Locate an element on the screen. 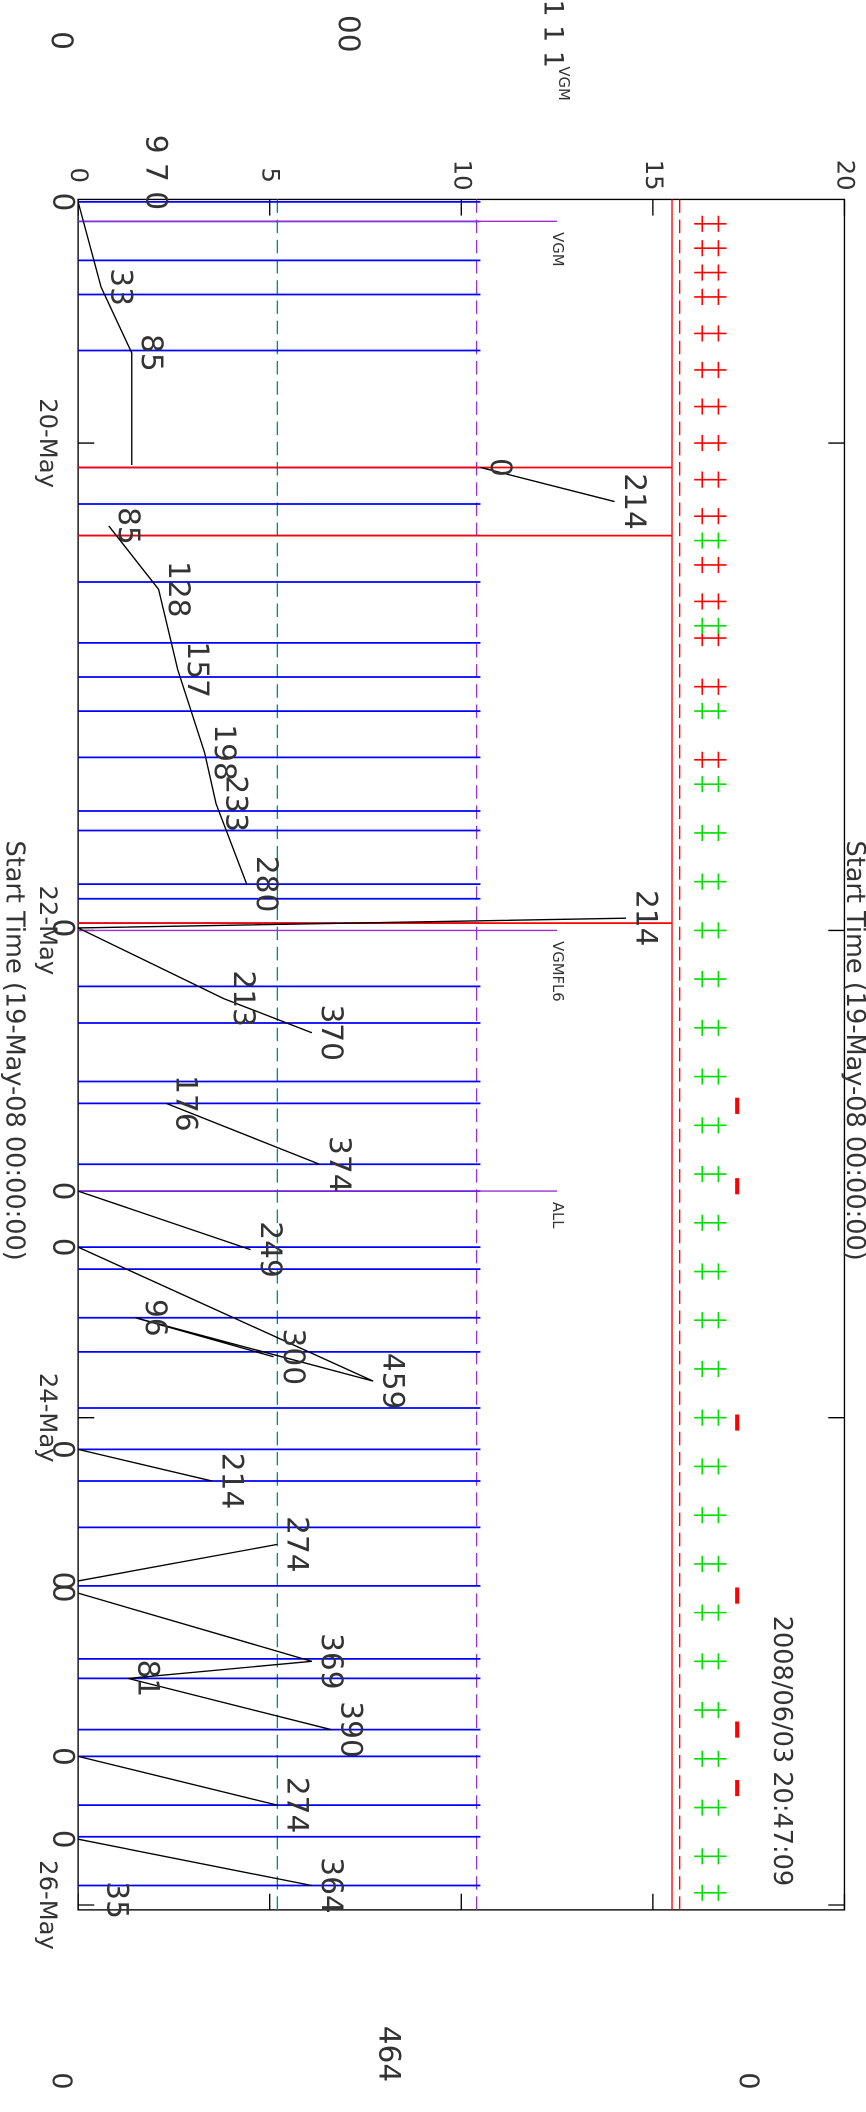 This screenshot has height=2112, width=866. trace-label: 374 is located at coordinates (340, 1164).